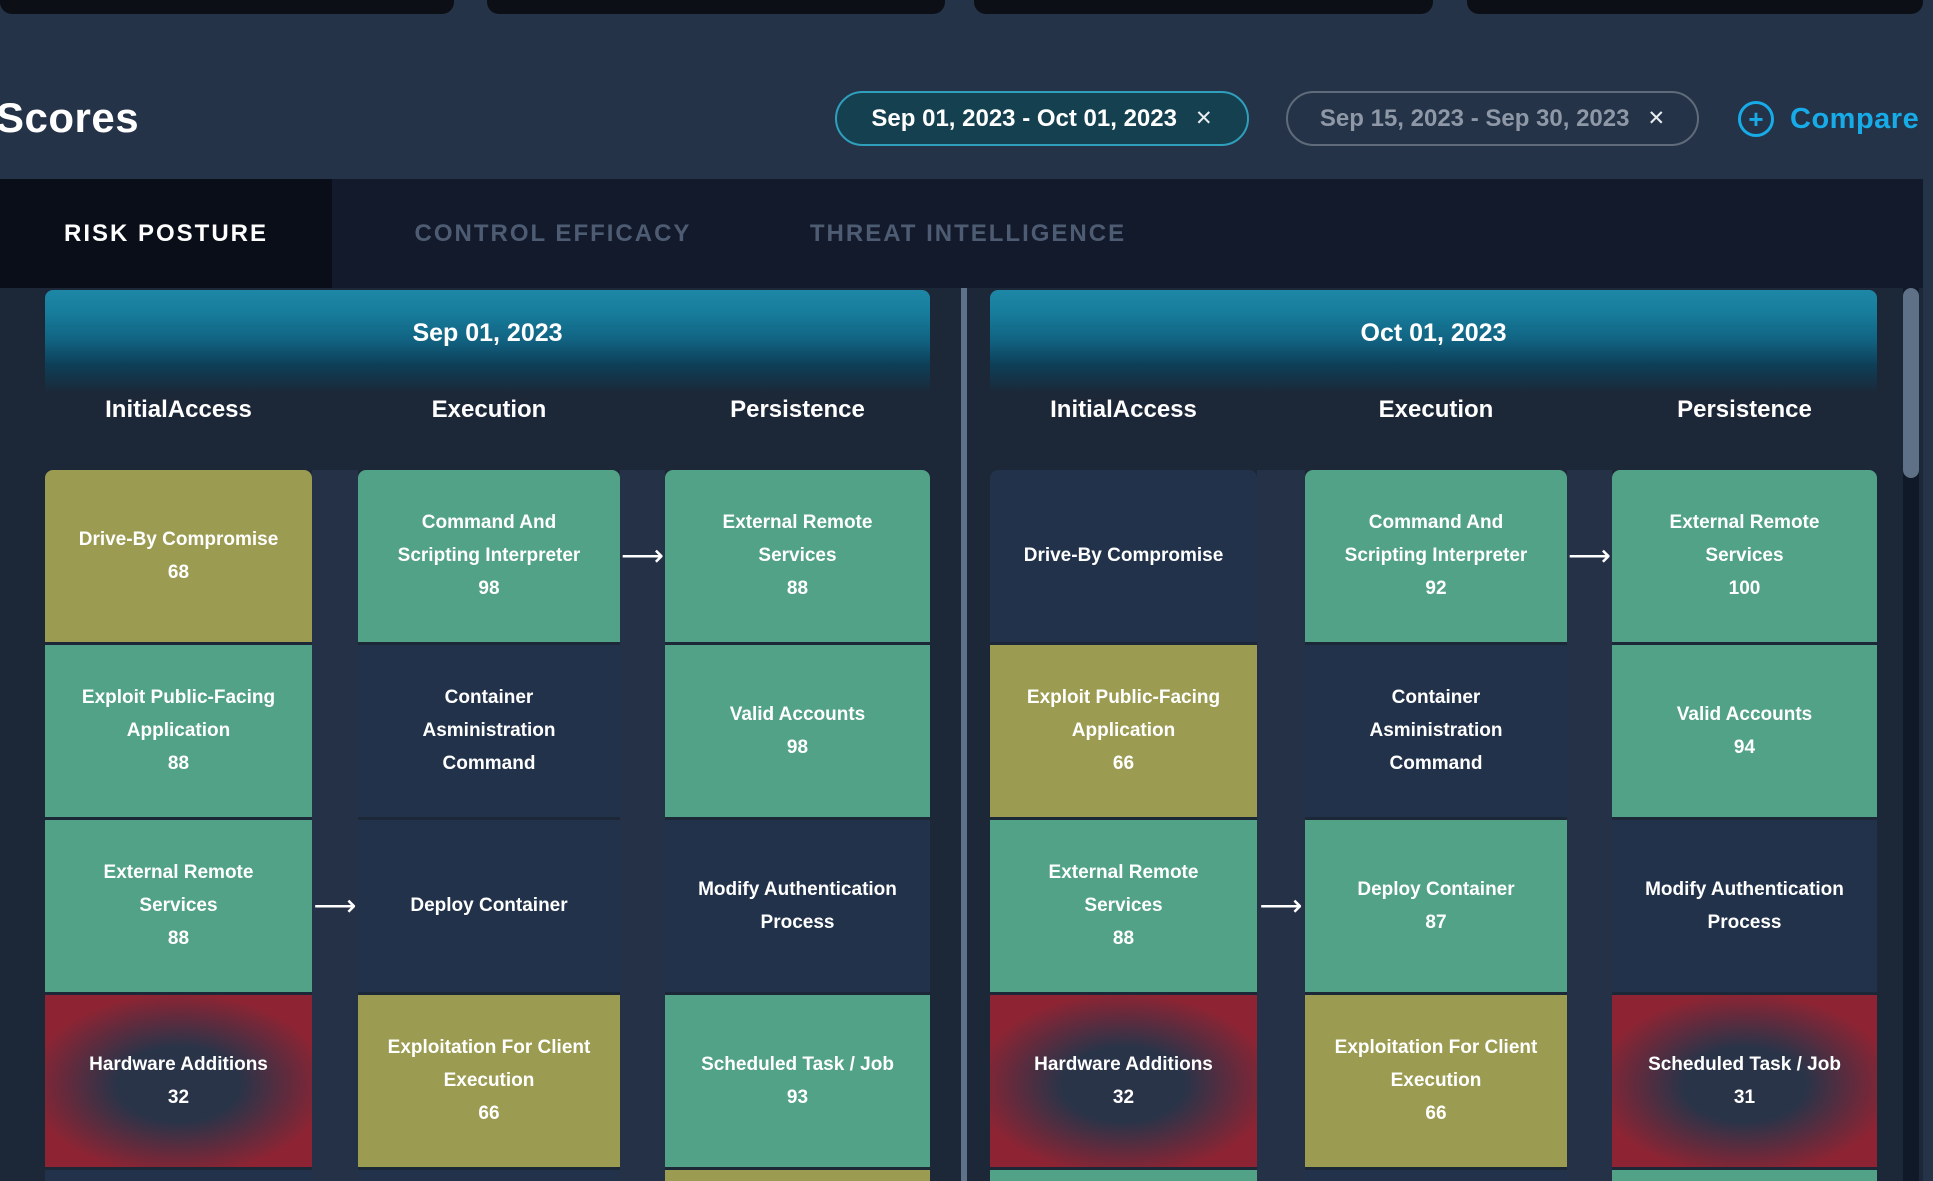 This screenshot has height=1181, width=1933. Describe the element at coordinates (1744, 1064) in the screenshot. I see `technique-name: Scheduled Task / Job` at that location.